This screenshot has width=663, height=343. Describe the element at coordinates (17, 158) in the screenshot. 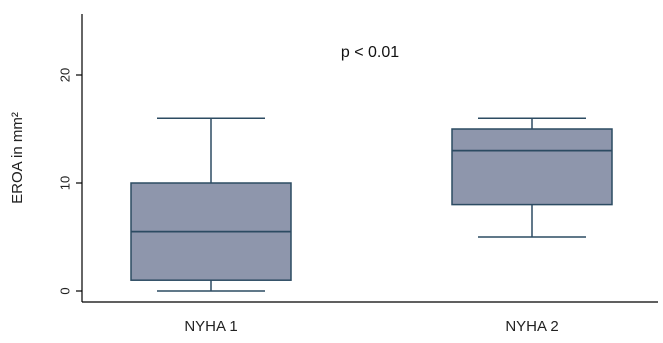

I see `y-axis-label: EROA in mm²` at that location.